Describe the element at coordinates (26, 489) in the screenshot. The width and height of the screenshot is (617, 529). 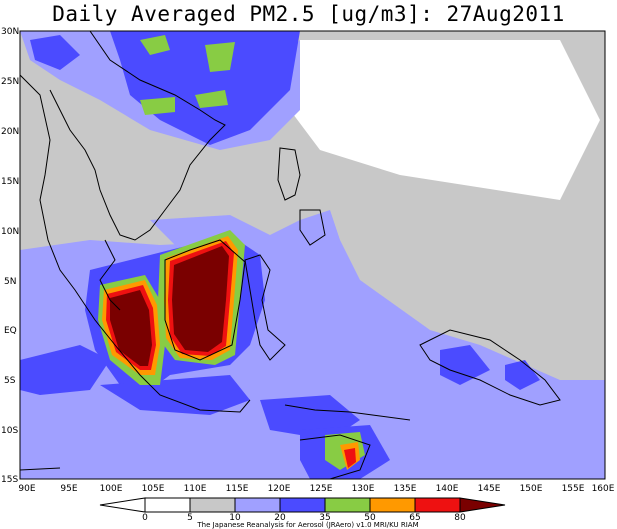
I see `lon-label: 90E` at that location.